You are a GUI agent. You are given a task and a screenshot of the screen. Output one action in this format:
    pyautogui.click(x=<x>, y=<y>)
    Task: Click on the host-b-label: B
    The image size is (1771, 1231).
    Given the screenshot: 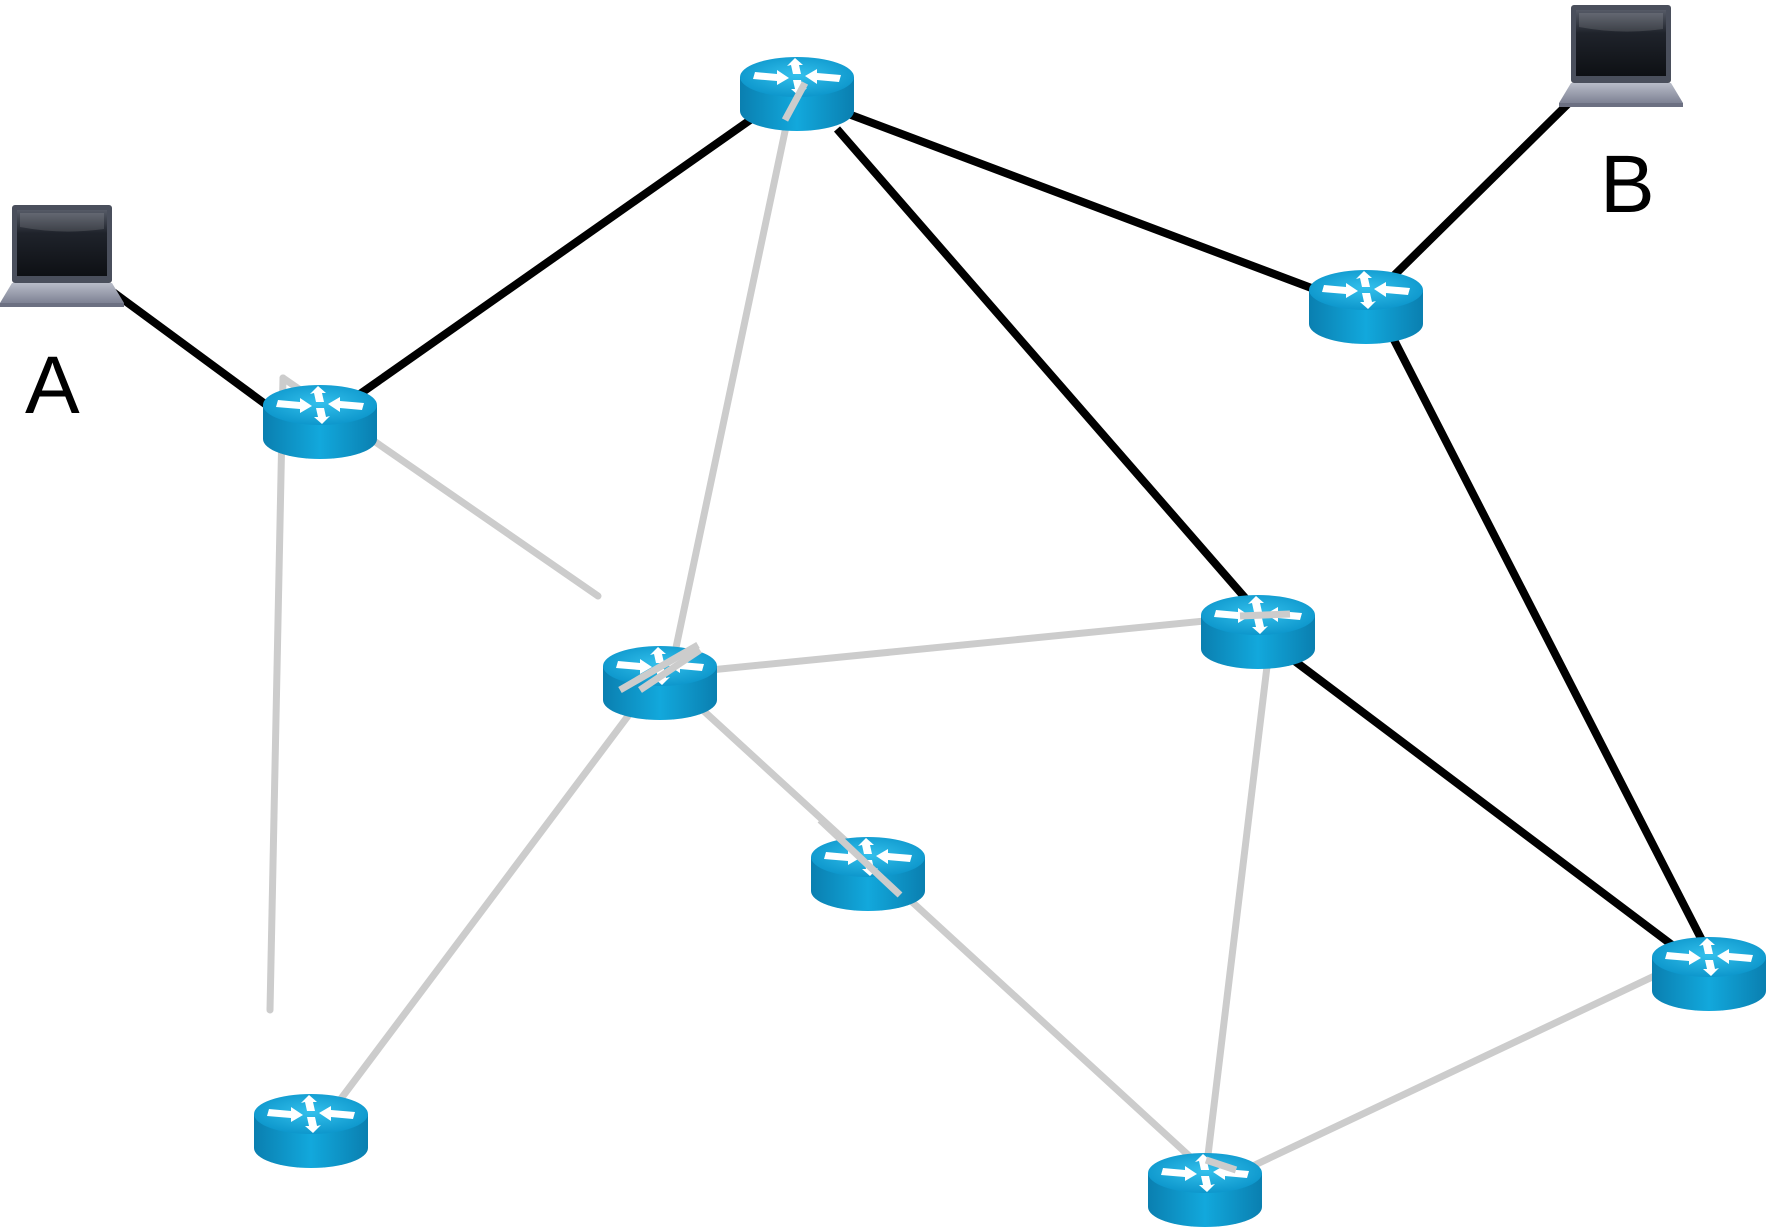 What is the action you would take?
    pyautogui.click(x=1627, y=184)
    